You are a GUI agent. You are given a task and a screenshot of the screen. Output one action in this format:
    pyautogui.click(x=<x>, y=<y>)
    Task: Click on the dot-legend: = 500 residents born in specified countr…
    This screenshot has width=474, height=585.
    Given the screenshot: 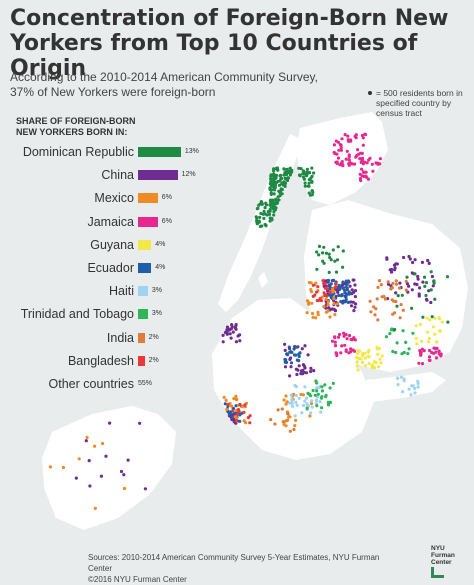 What is the action you would take?
    pyautogui.click(x=420, y=103)
    